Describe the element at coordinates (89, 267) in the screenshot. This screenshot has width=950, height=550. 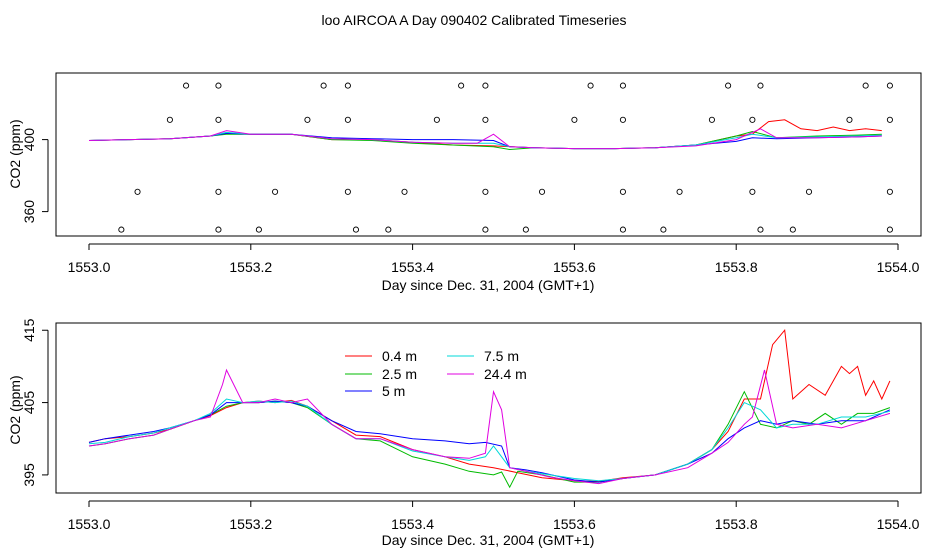
I see `top-x-tick-label: 1553.0` at that location.